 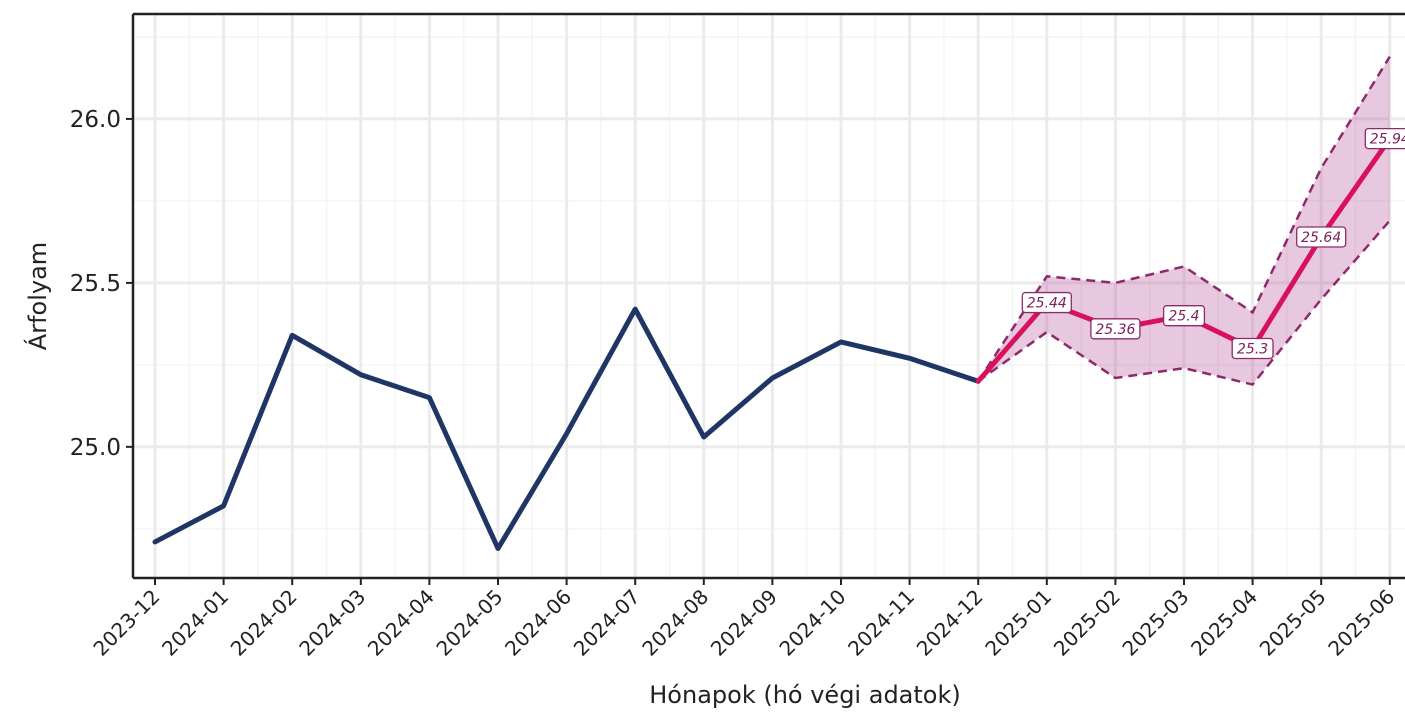 I want to click on x-tick-label: 2024-01, so click(x=195, y=623).